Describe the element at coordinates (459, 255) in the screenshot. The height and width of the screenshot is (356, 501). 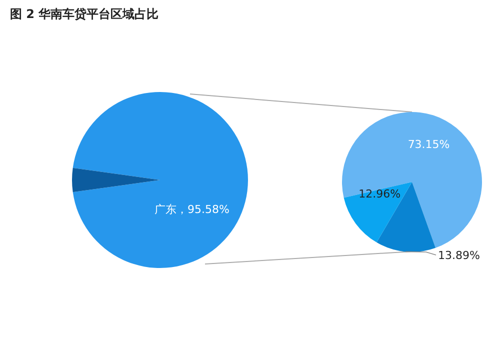
I see `data-label: 13.89%` at that location.